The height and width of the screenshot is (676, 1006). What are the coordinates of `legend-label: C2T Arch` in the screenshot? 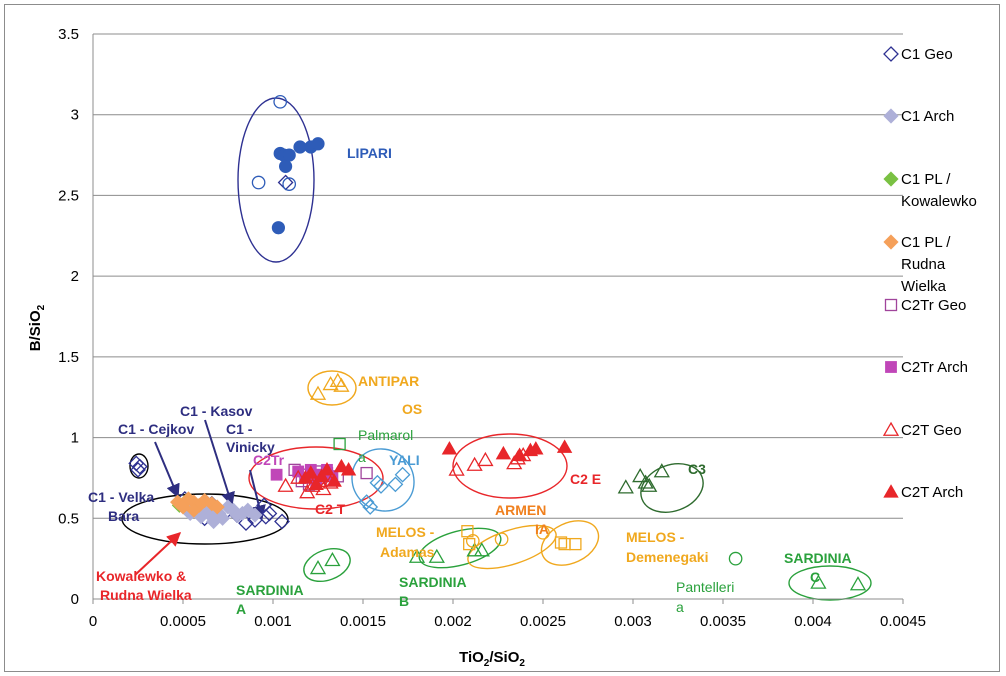 It's located at (932, 492).